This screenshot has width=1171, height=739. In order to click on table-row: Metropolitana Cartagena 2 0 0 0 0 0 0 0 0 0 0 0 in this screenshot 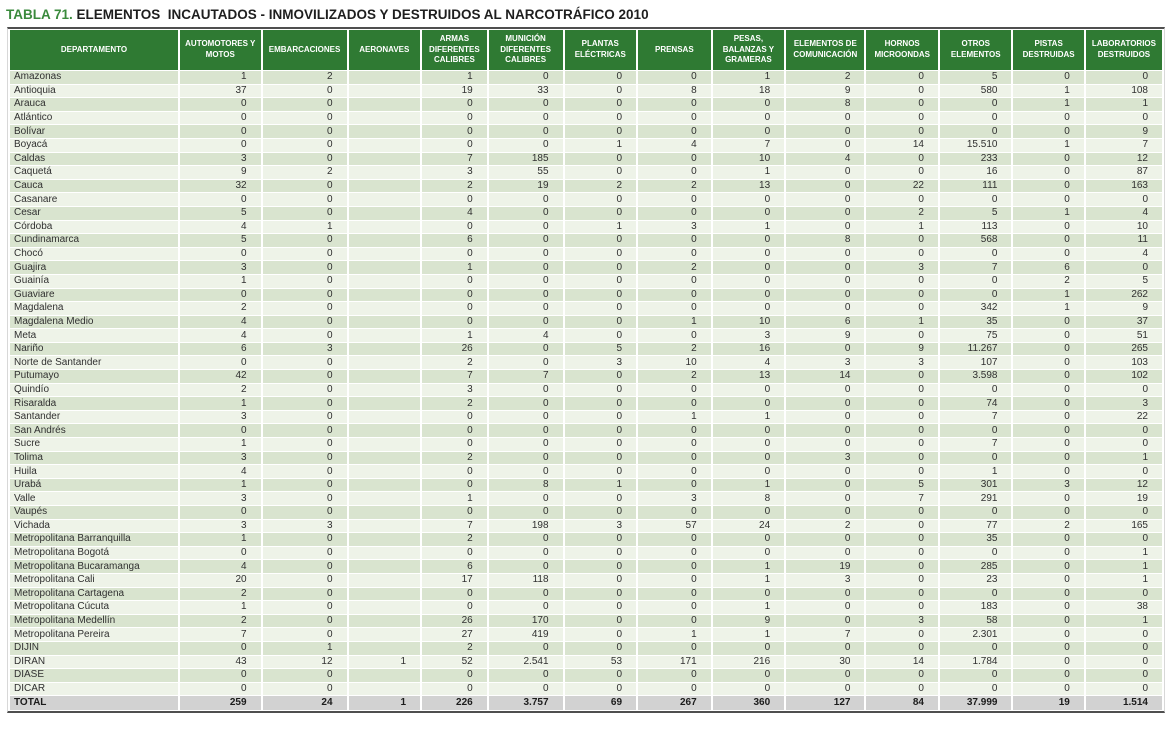, I will do `click(586, 594)`.